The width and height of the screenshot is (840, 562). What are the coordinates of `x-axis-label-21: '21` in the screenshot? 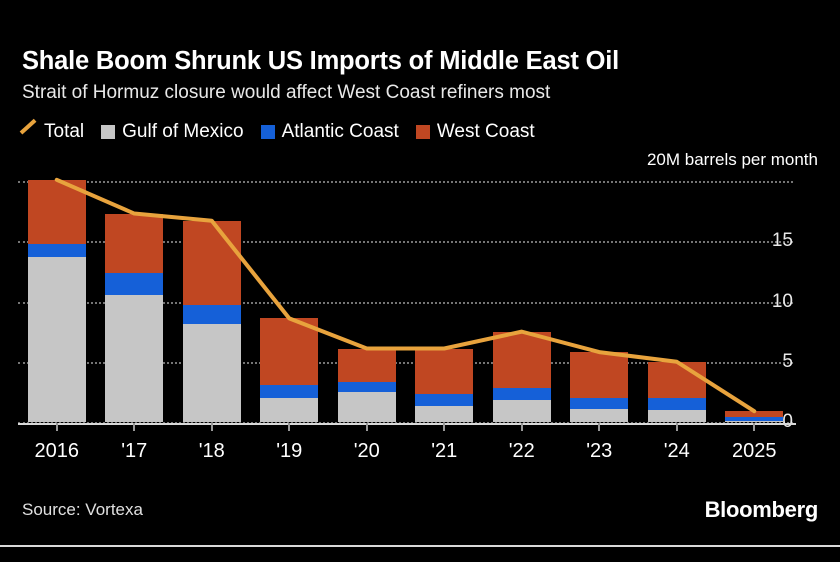 It's located at (444, 451).